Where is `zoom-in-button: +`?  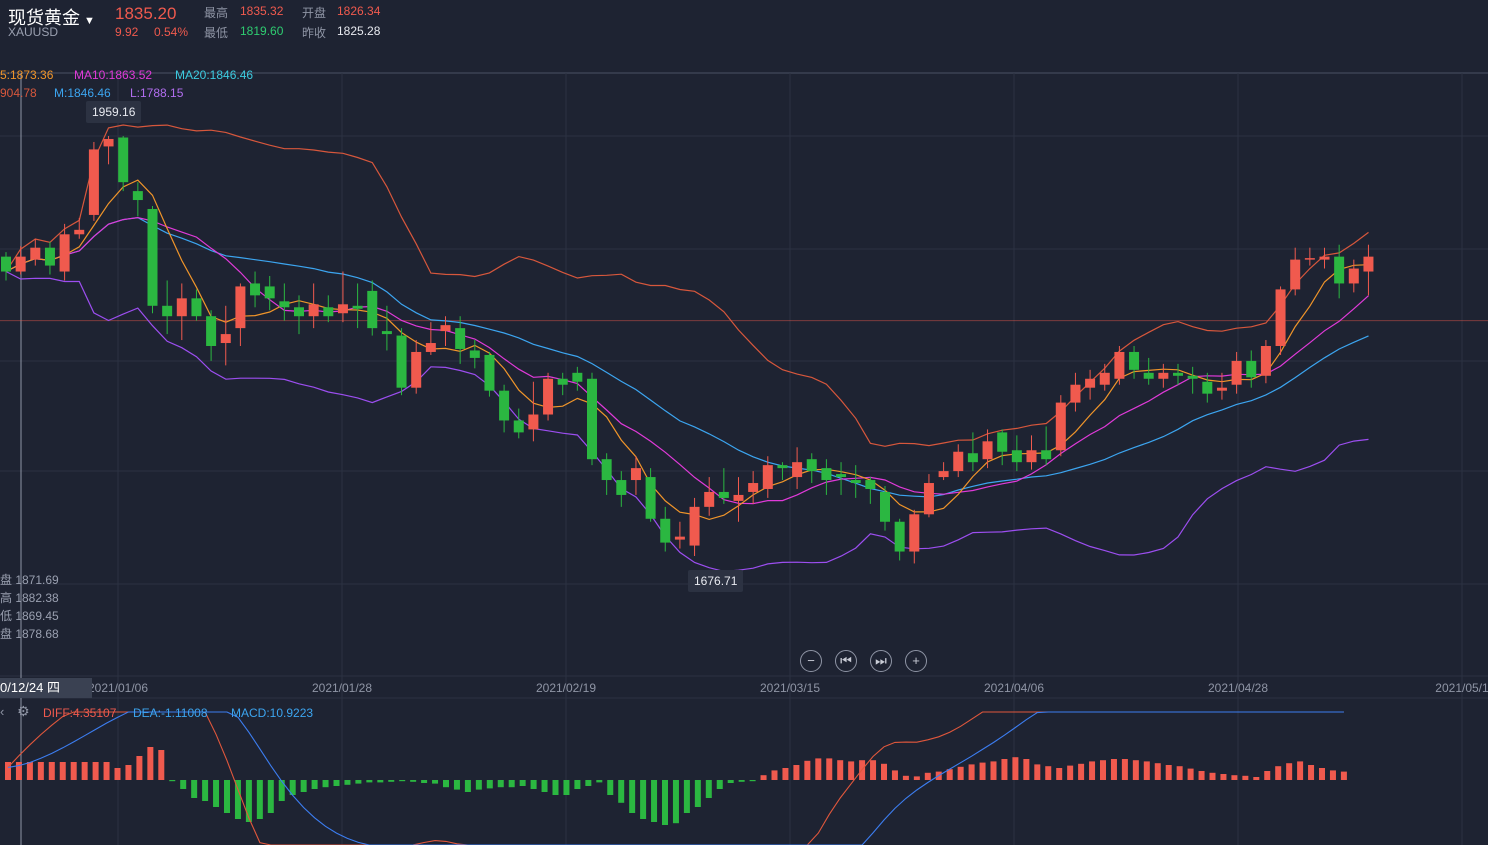
zoom-in-button: + is located at coordinates (916, 661).